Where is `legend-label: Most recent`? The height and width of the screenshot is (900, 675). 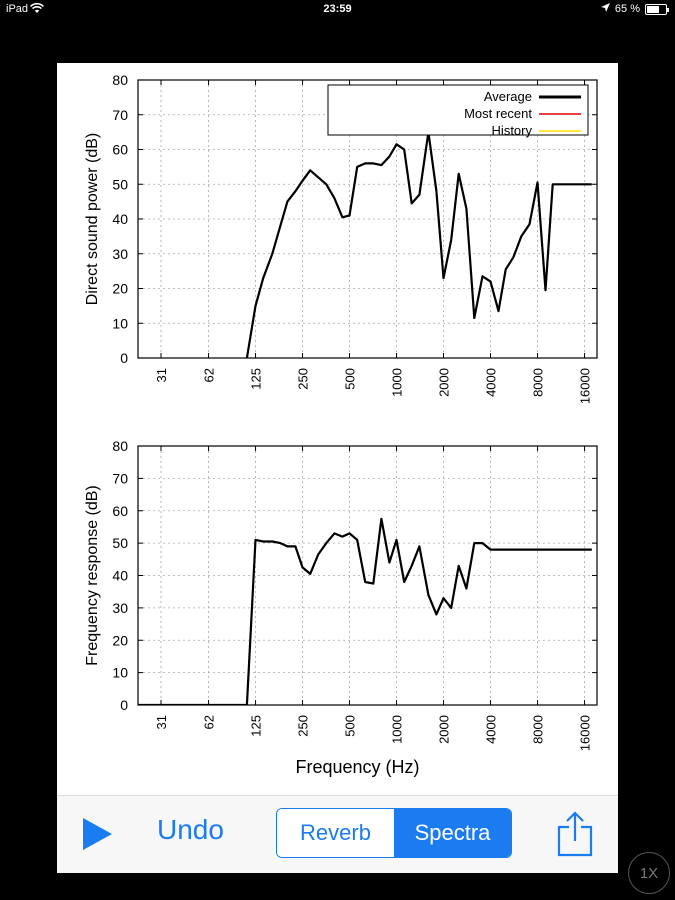 legend-label: Most recent is located at coordinates (498, 113).